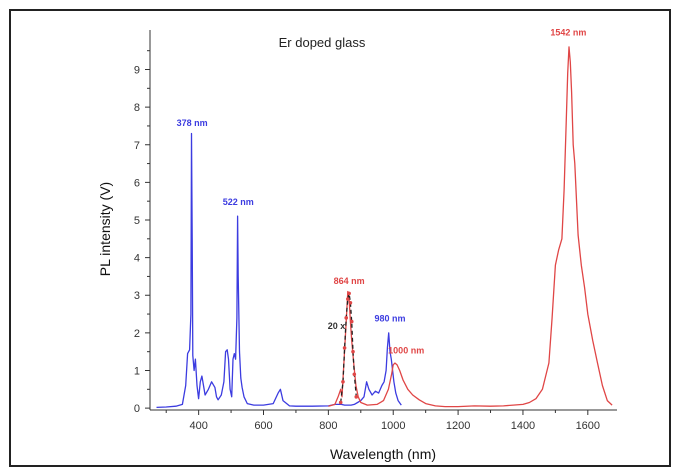 The width and height of the screenshot is (682, 476). Describe the element at coordinates (389, 319) in the screenshot. I see `annotation-label: 980 nm` at that location.